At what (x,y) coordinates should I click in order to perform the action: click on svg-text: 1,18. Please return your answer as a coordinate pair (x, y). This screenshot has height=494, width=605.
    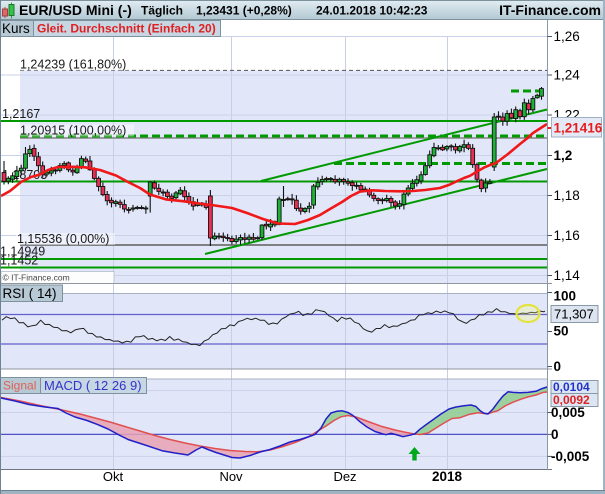
    Looking at the image, I should click on (567, 195).